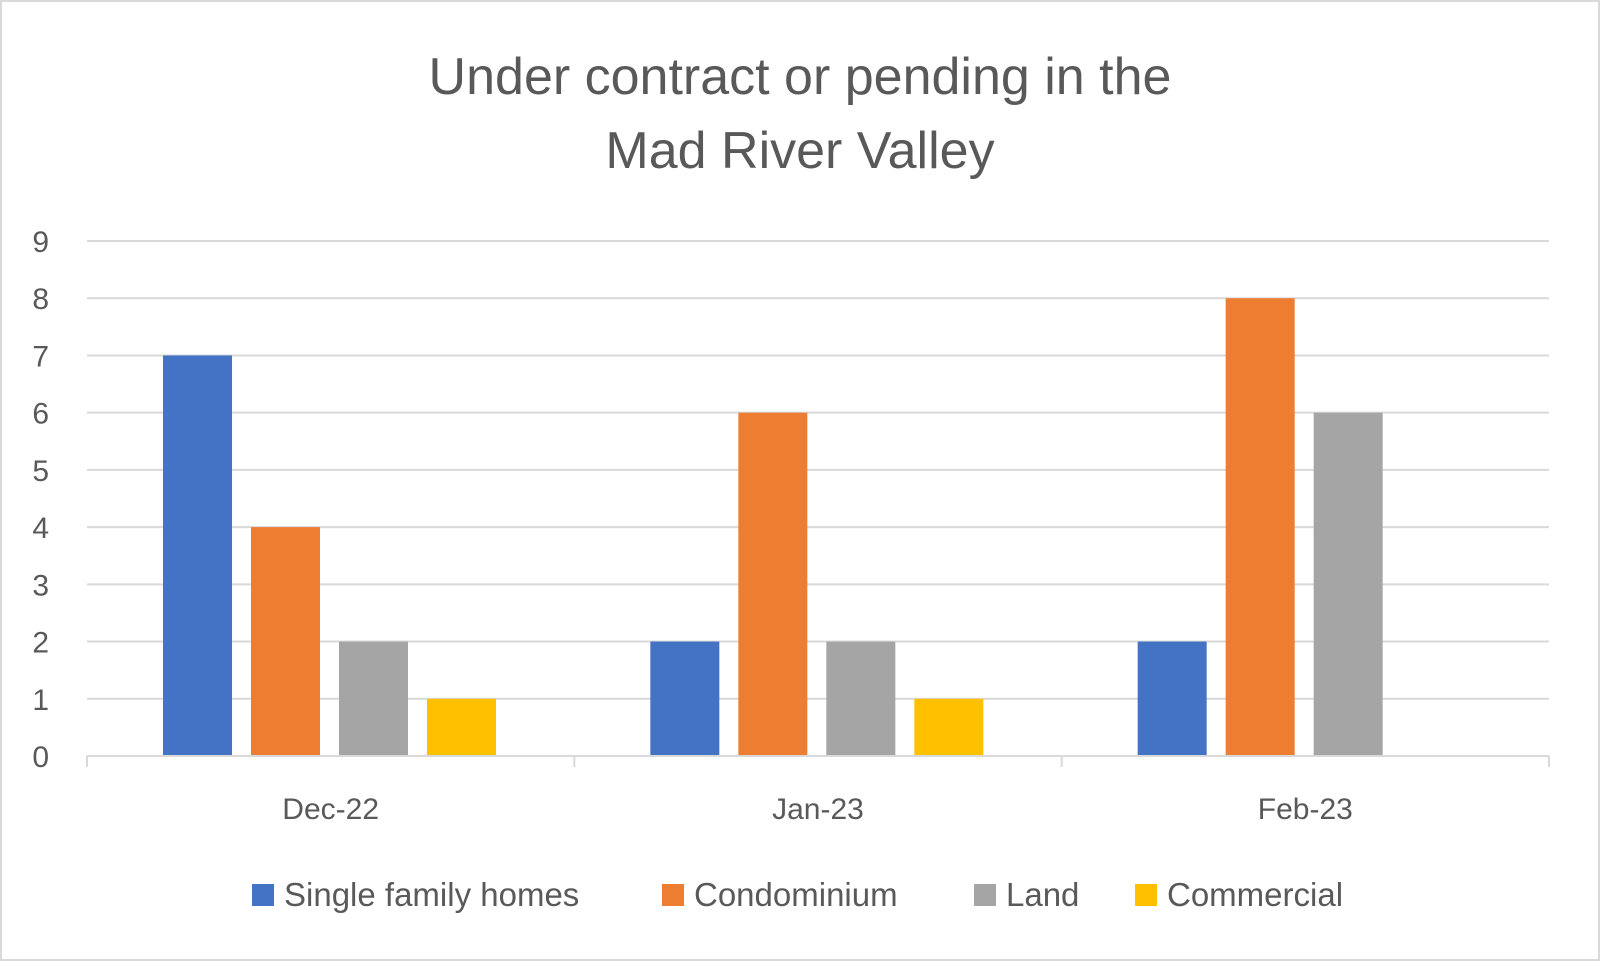  I want to click on y-tick-label: 2, so click(40, 643).